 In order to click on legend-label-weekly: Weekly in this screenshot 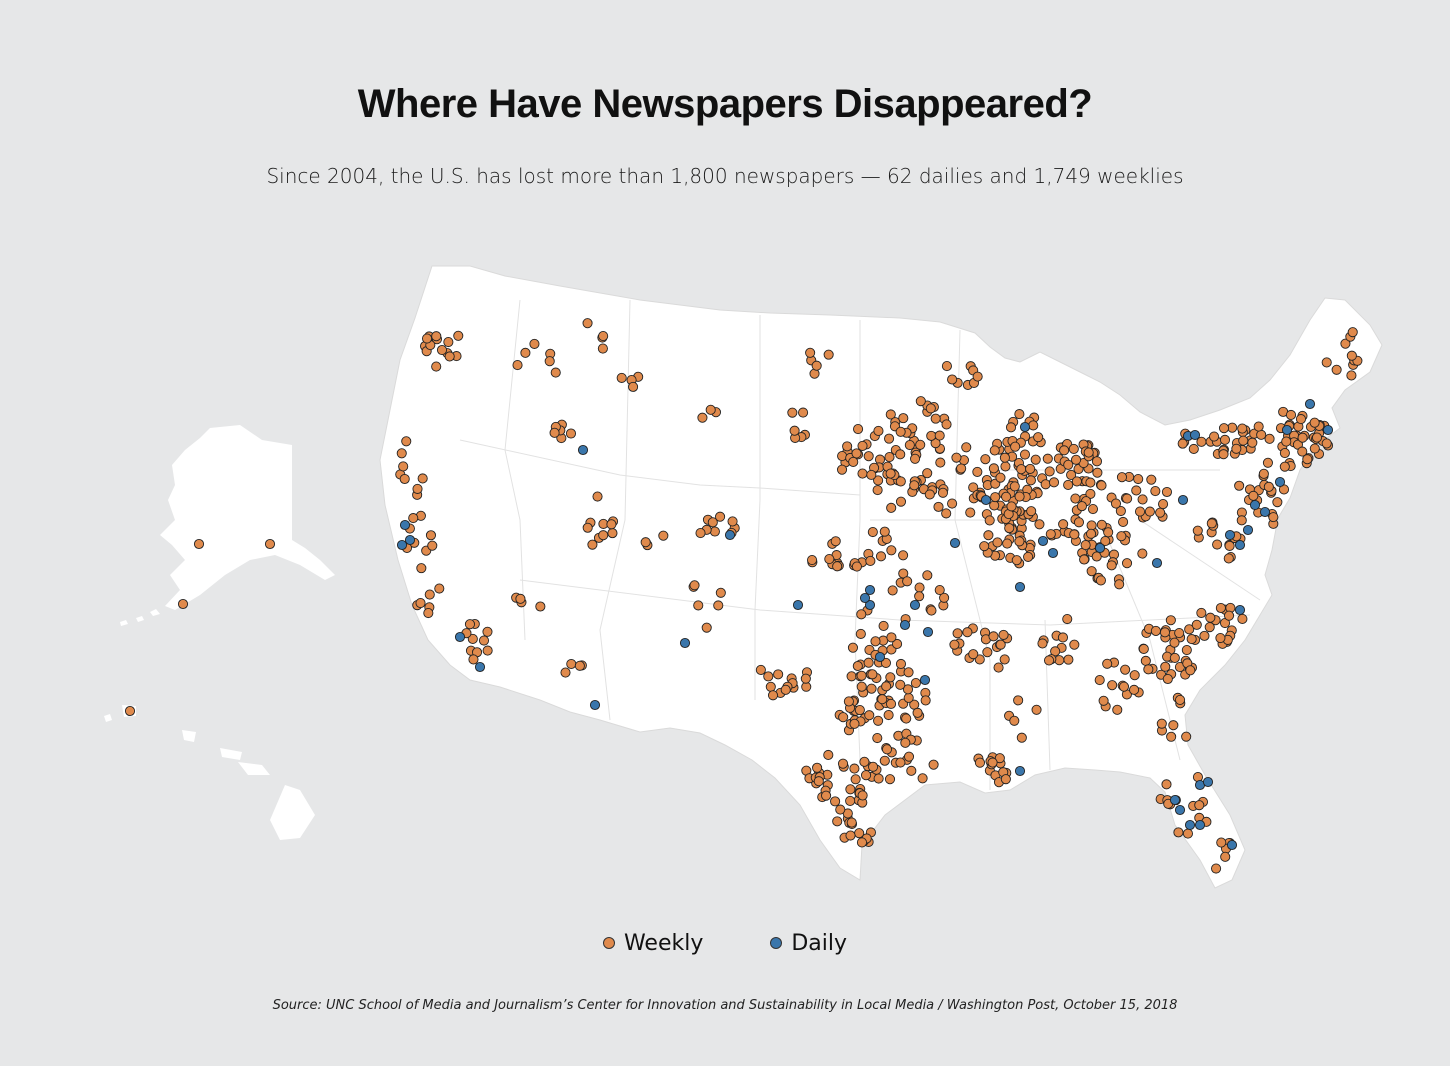, I will do `click(663, 943)`.